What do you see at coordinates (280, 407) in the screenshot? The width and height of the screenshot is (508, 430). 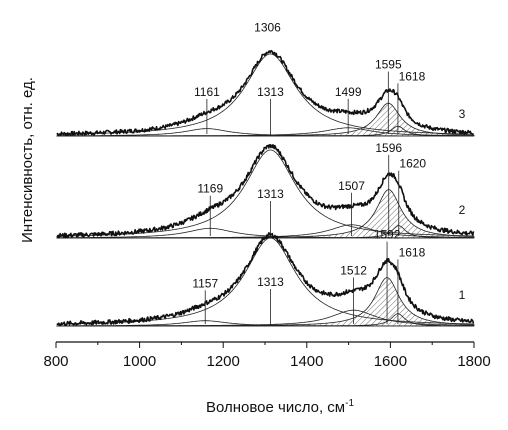 I see `x-axis-label: Волновое число, см-1` at bounding box center [280, 407].